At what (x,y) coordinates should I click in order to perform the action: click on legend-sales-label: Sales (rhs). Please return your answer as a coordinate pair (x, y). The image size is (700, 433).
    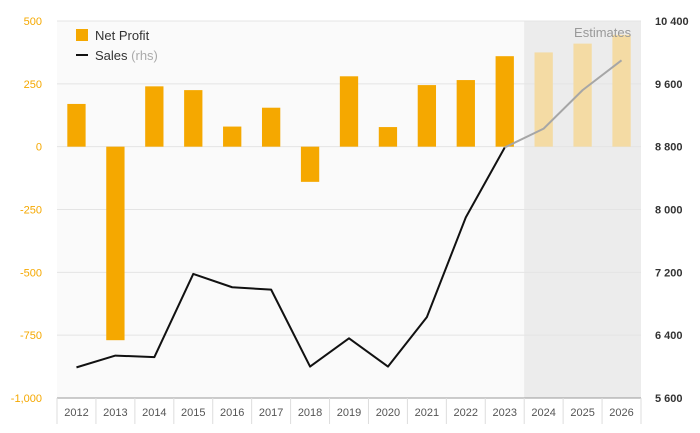
    Looking at the image, I should click on (126, 55).